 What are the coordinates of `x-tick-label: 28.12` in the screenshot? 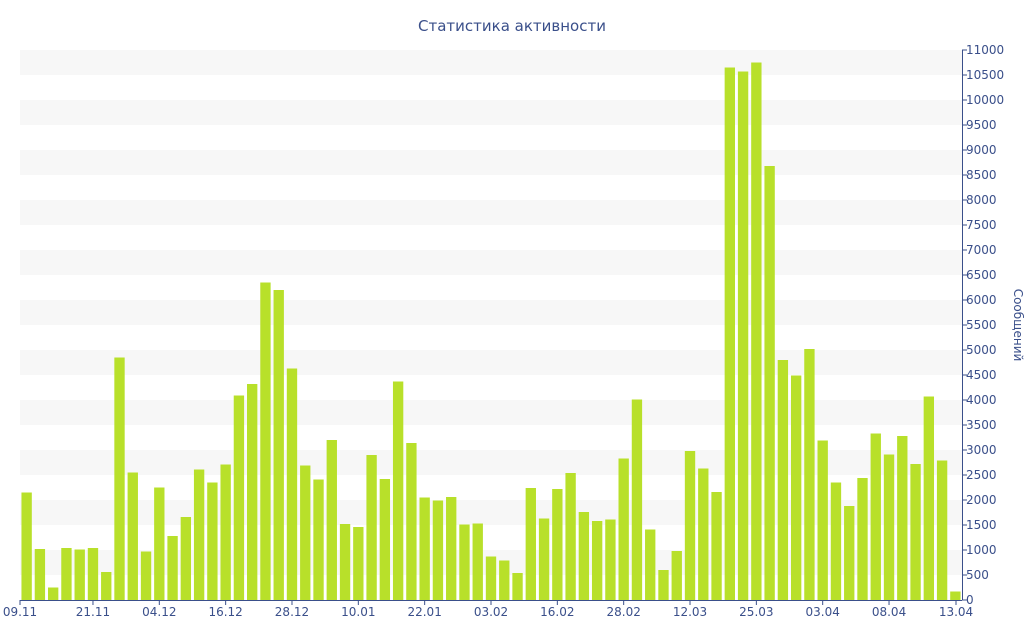 It's located at (292, 612).